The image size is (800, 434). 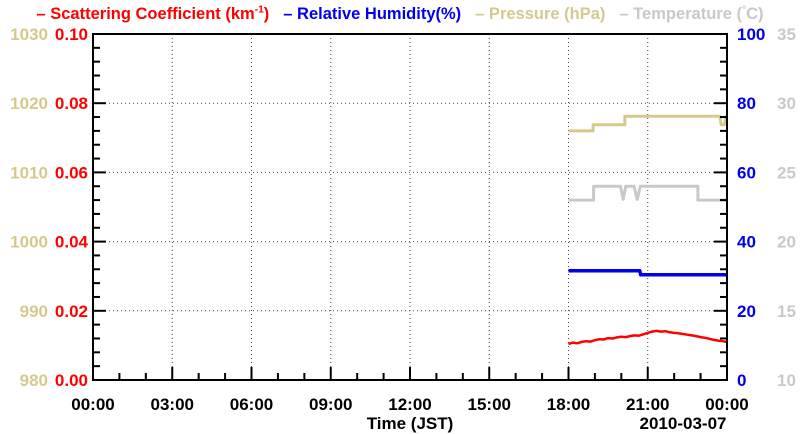 What do you see at coordinates (786, 311) in the screenshot?
I see `y-tick-label-temperature: 15` at bounding box center [786, 311].